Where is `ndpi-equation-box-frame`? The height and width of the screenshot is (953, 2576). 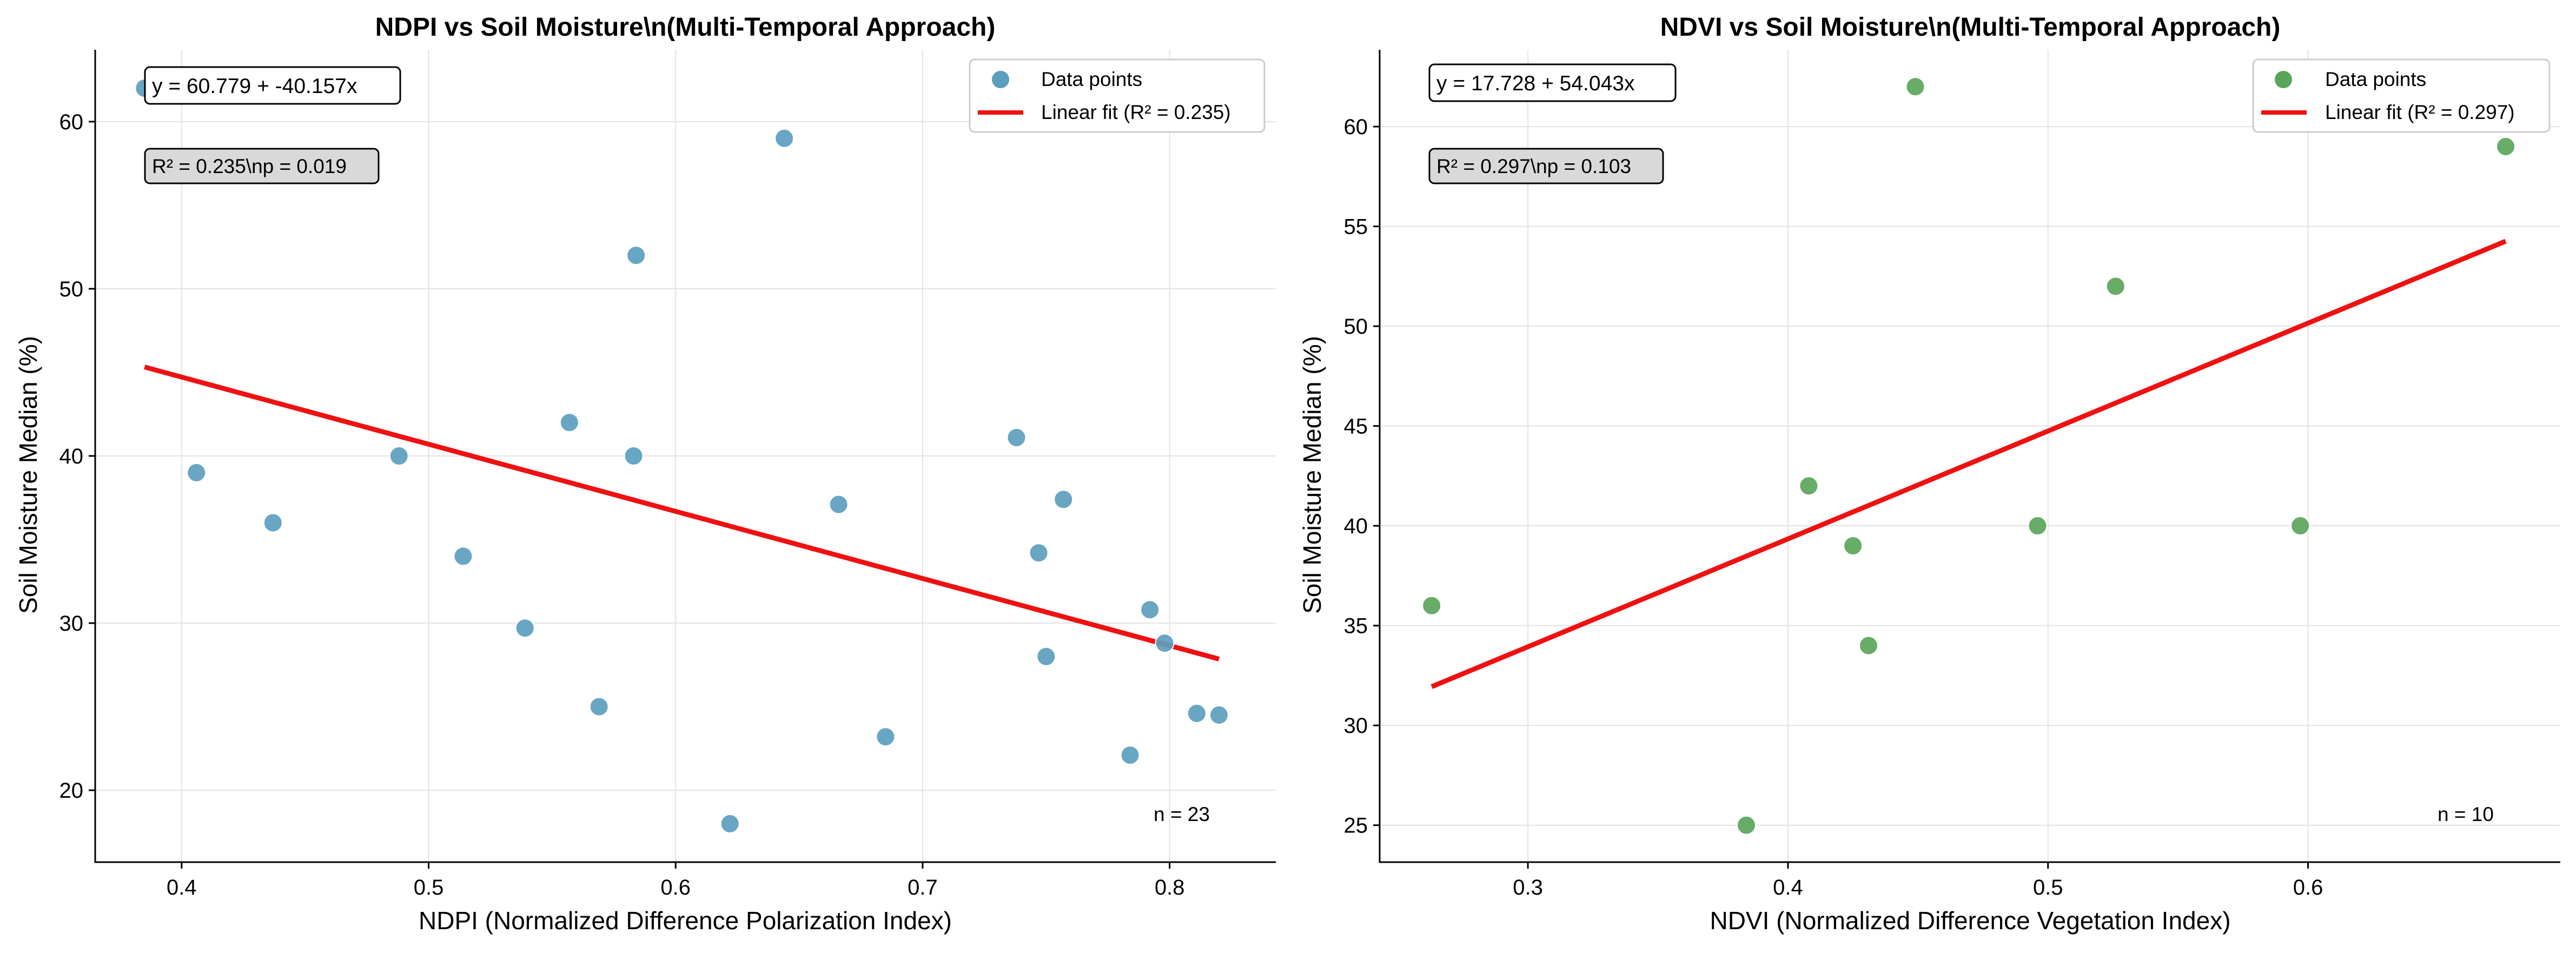
ndpi-equation-box-frame is located at coordinates (272, 85).